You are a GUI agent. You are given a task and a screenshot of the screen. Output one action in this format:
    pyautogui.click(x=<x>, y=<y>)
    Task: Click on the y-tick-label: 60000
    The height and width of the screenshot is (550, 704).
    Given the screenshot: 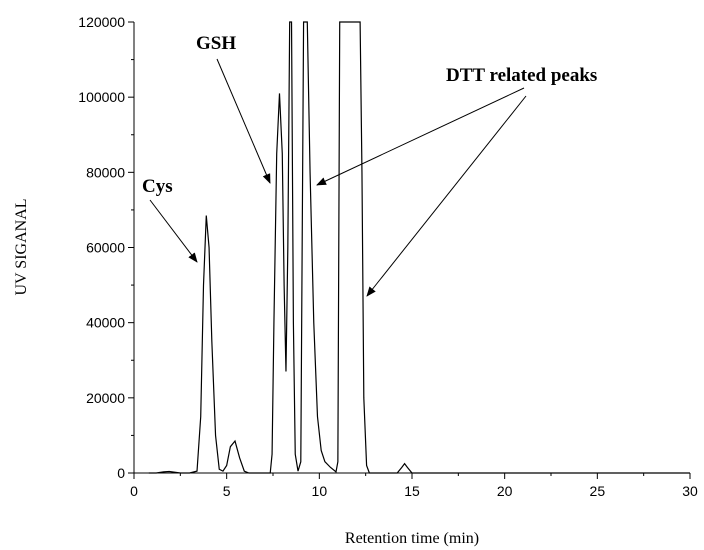 What is the action you would take?
    pyautogui.click(x=105, y=248)
    